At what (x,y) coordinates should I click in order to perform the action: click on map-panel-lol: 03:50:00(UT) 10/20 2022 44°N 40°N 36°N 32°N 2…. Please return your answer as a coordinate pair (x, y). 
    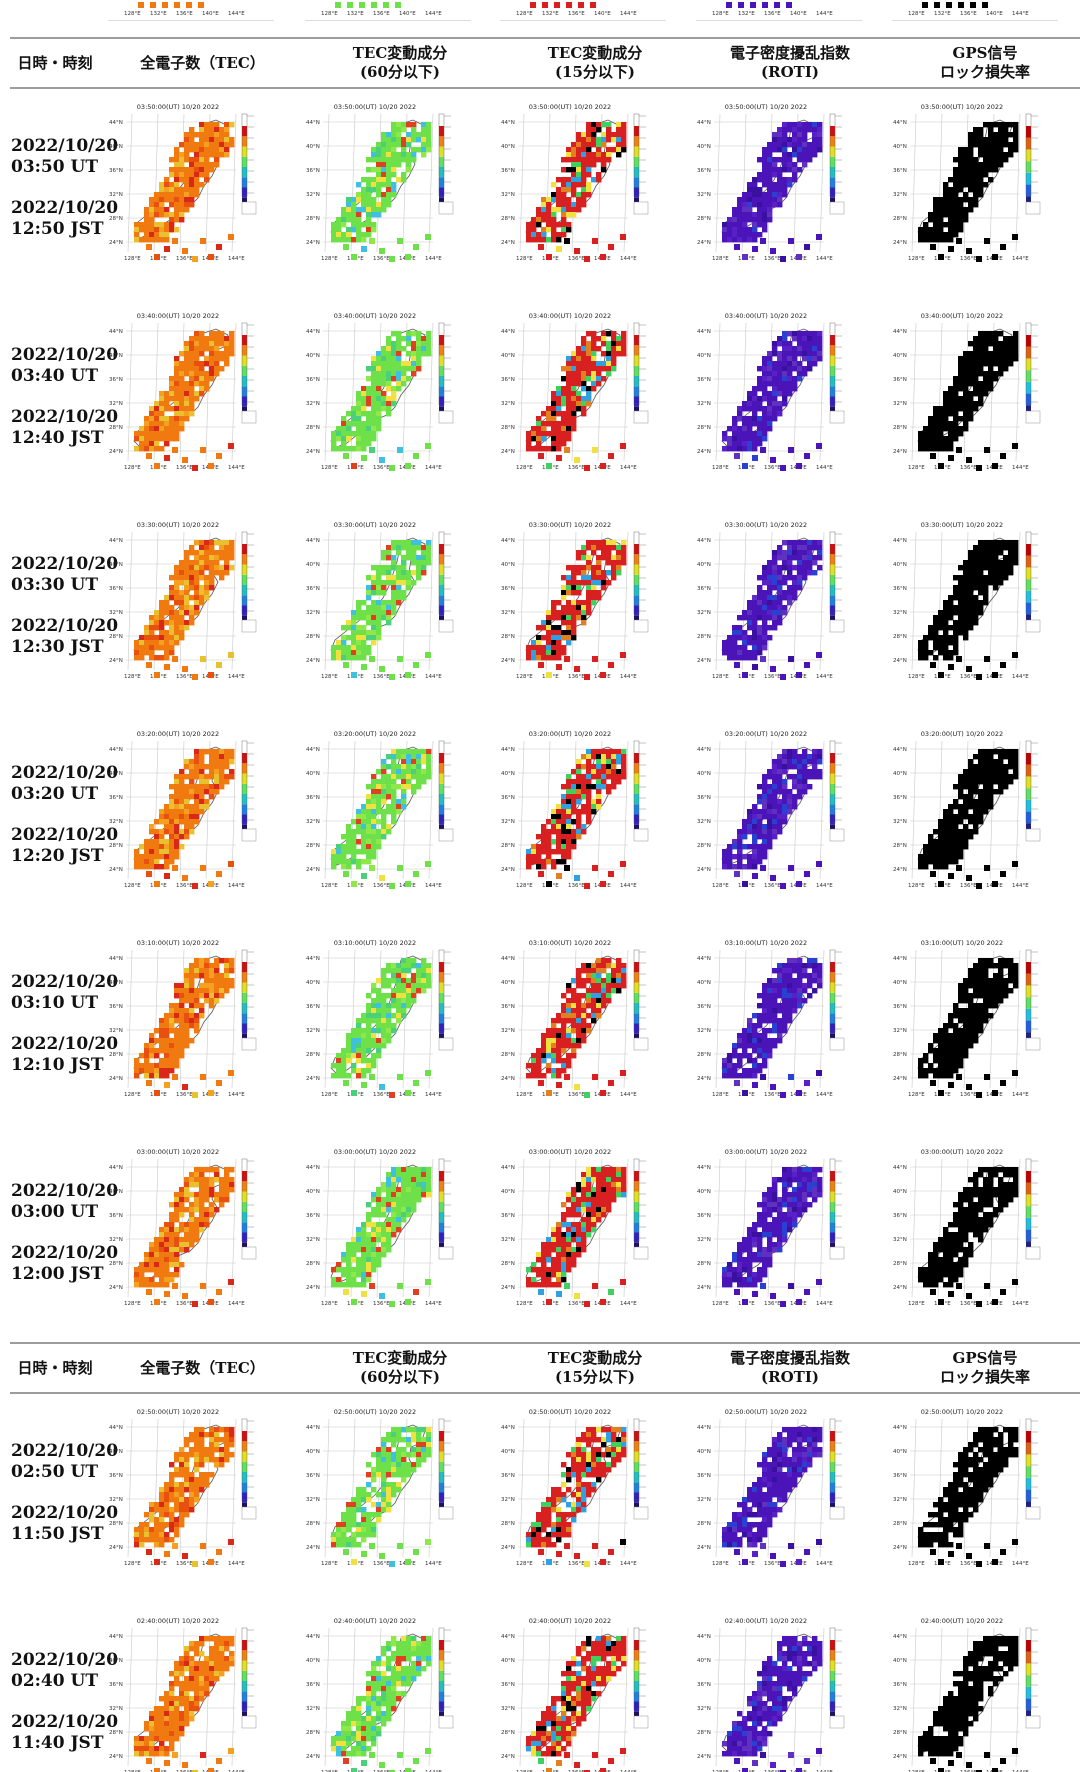
    Looking at the image, I should click on (975, 187).